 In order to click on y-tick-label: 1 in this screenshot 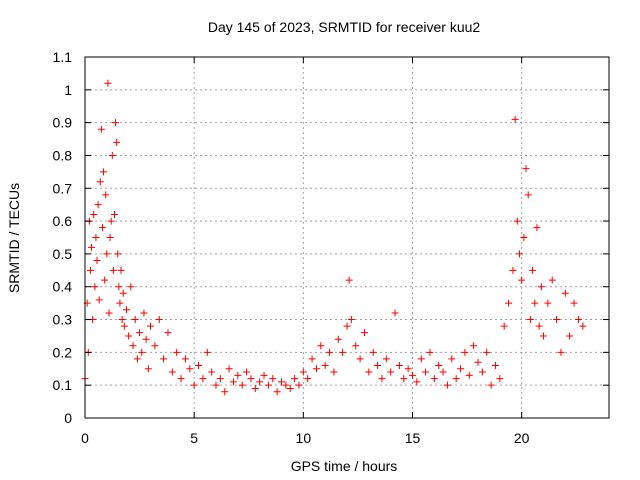, I will do `click(68, 90)`.